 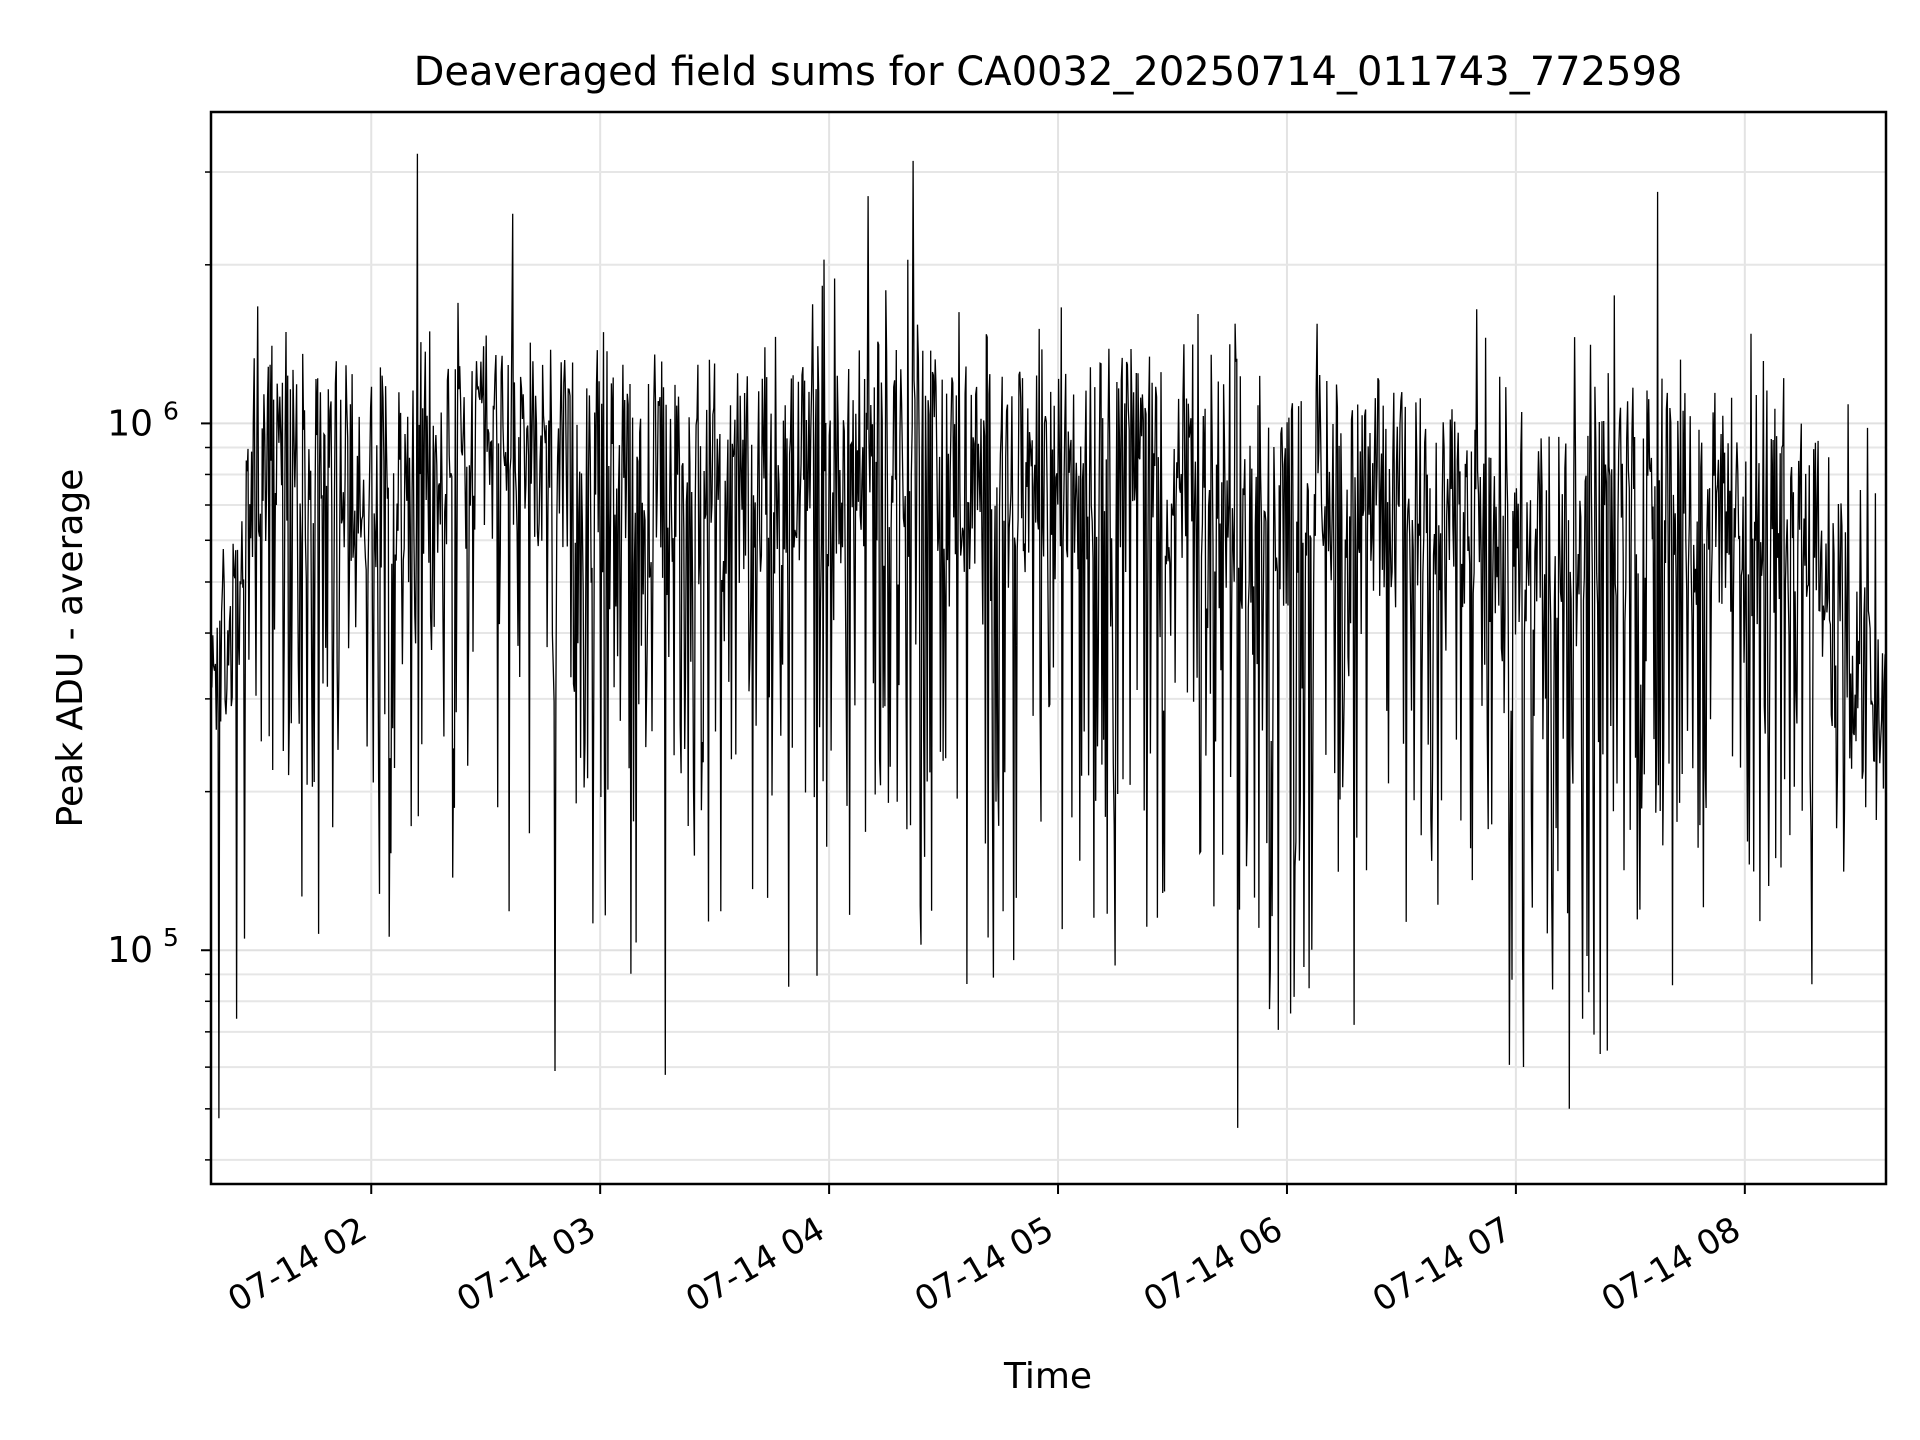 What do you see at coordinates (159, 666) in the screenshot?
I see `y-axis: 10 5 10 6` at bounding box center [159, 666].